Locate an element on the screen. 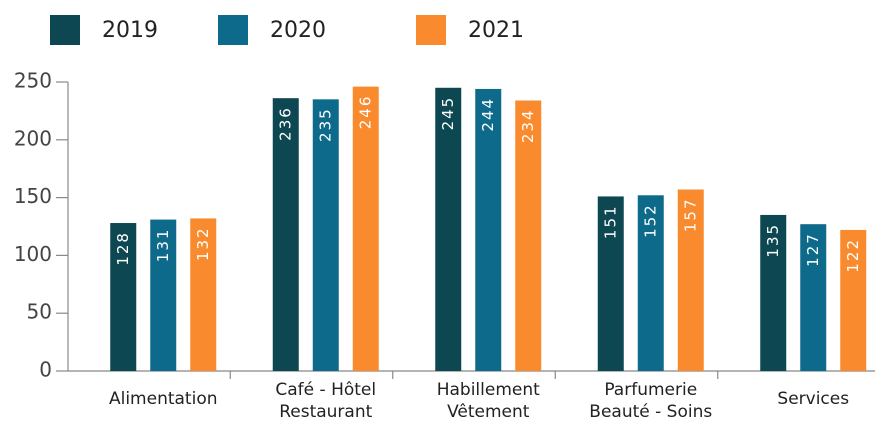 Image resolution: width=875 pixels, height=428 pixels. value-label: 122 is located at coordinates (853, 255).